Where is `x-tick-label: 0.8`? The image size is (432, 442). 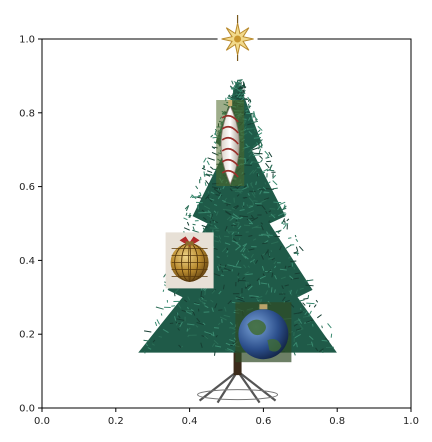
x-tick-label: 0.8 is located at coordinates (337, 421).